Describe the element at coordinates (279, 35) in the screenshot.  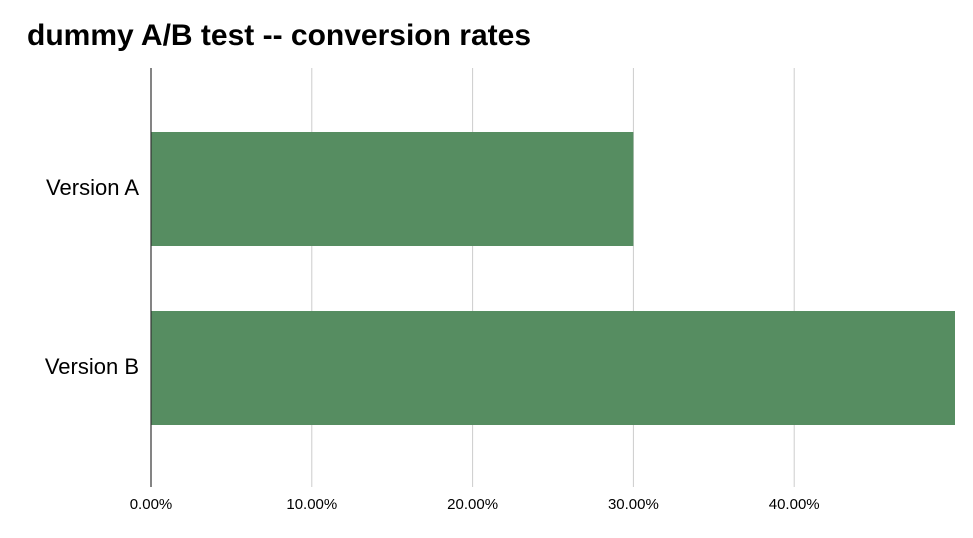
I see `chart-title: dummy A/B test -- conversion rates` at that location.